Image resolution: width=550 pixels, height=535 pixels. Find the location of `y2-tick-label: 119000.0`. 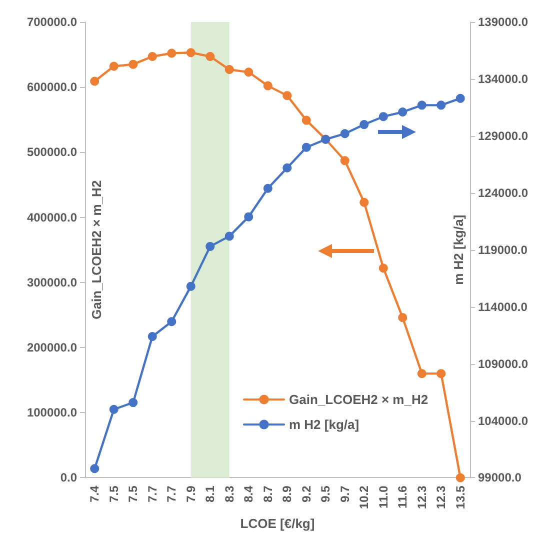

y2-tick-label: 119000.0 is located at coordinates (503, 249).